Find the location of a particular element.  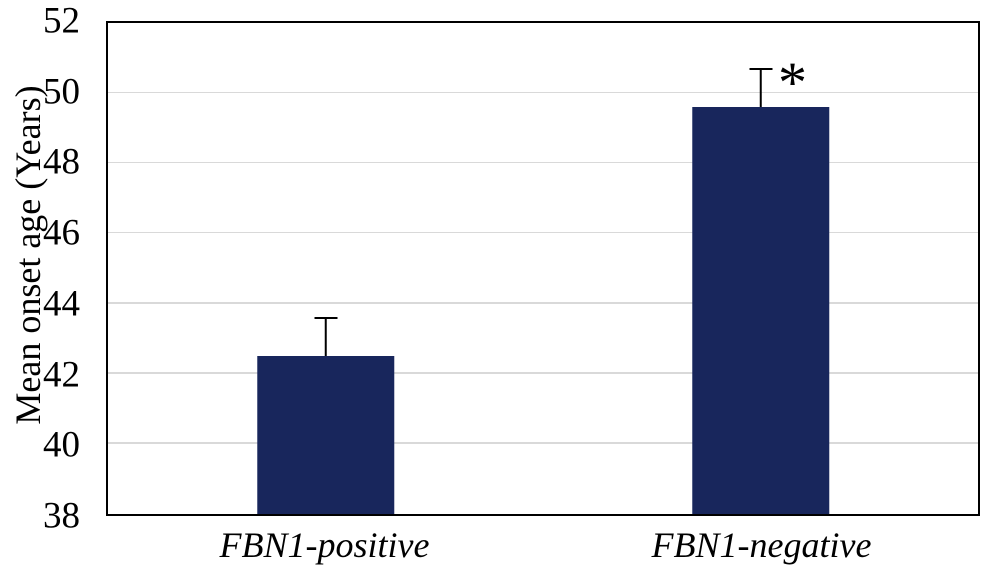

x-category-label: FBN1-negative is located at coordinates (761, 545).